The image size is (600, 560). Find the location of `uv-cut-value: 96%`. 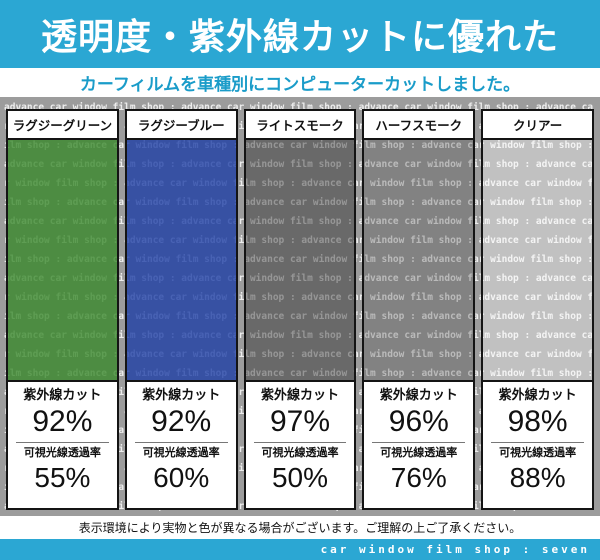

uv-cut-value: 96% is located at coordinates (418, 421).